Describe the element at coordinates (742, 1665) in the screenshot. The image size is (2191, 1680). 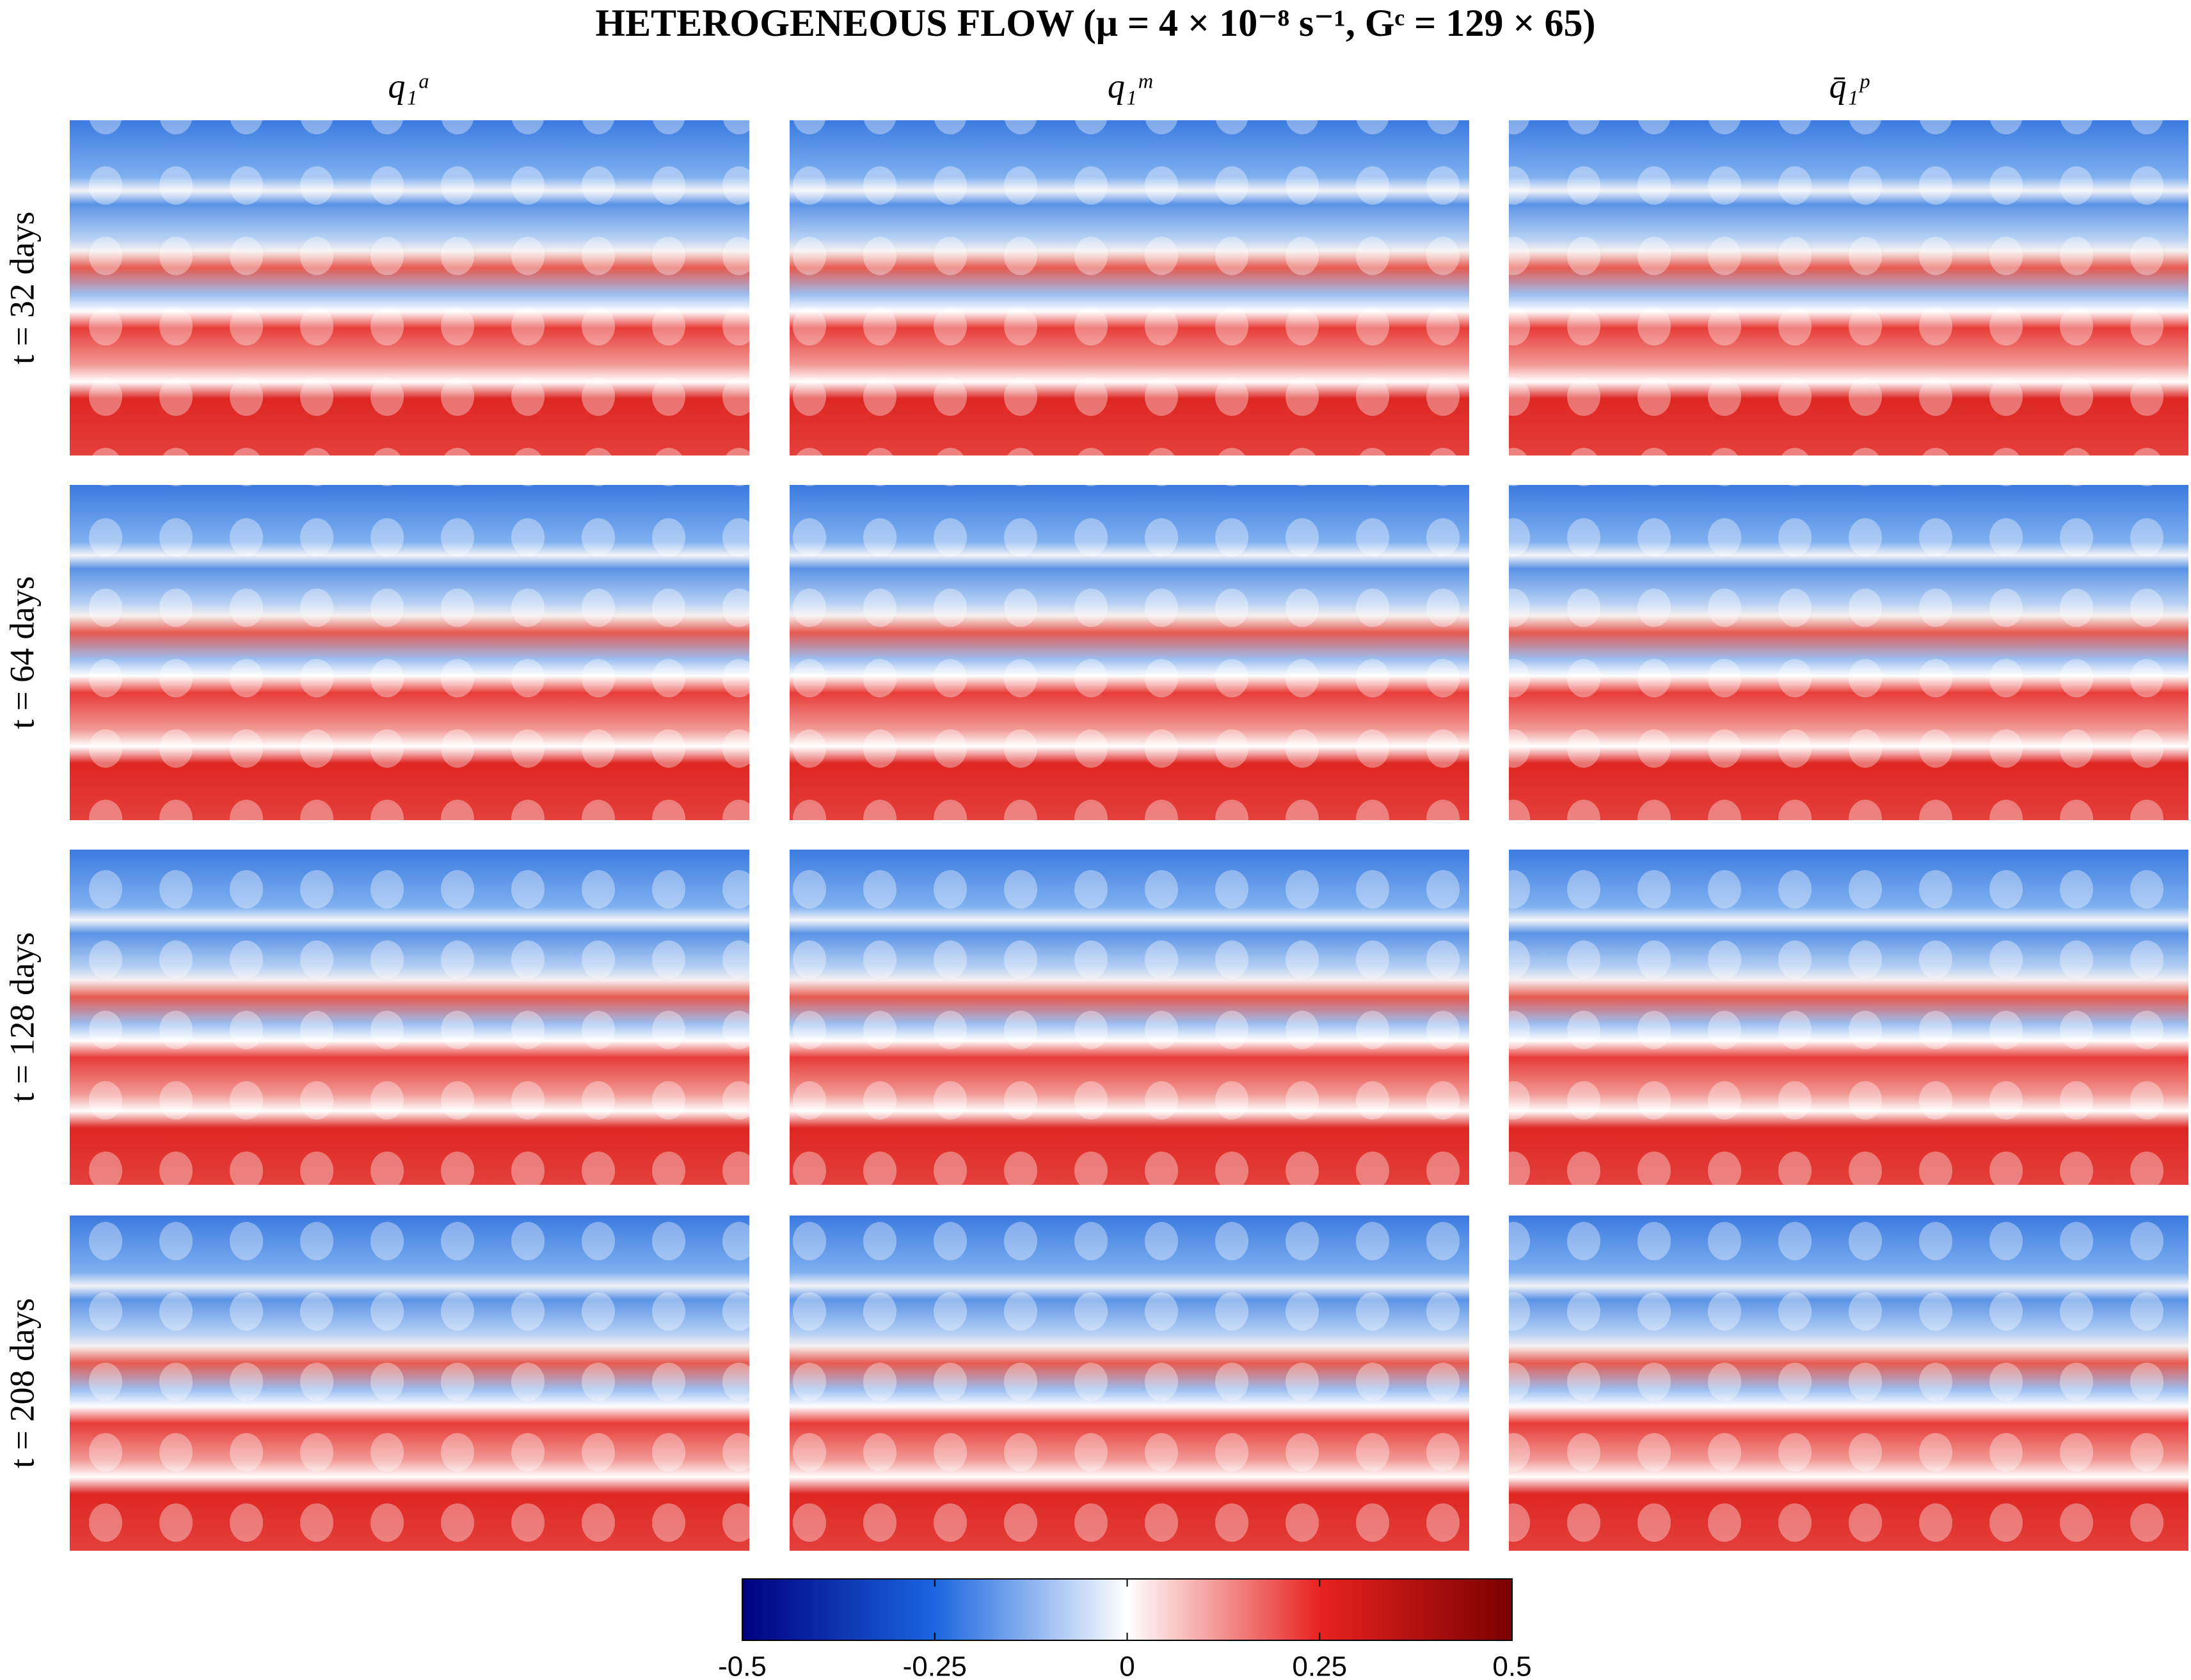
I see `colorbar-tick-label: -0.5` at that location.